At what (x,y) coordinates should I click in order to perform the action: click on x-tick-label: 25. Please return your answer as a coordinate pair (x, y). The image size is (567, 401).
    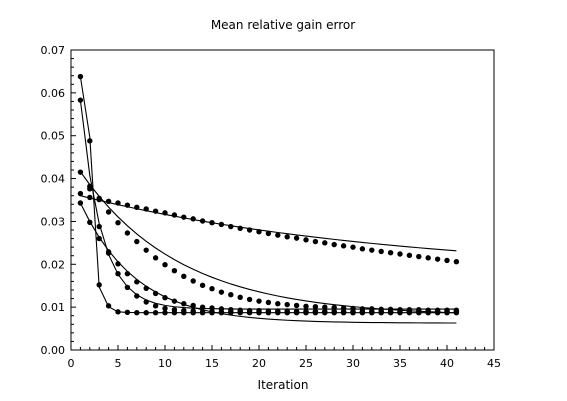
    Looking at the image, I should click on (306, 363).